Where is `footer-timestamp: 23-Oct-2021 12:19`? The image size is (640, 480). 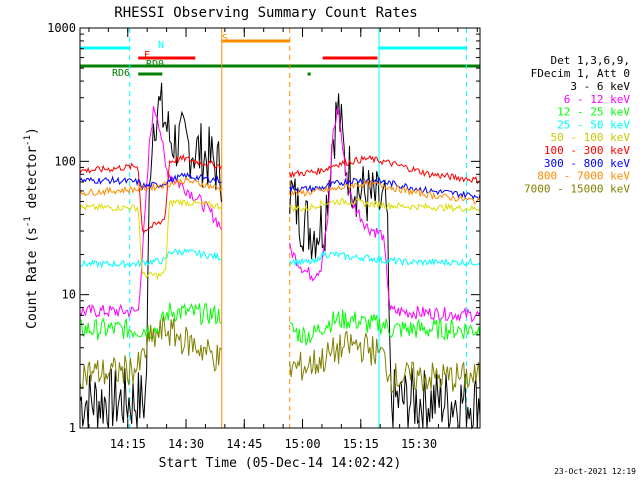 footer-timestamp: 23-Oct-2021 12:19 is located at coordinates (595, 471).